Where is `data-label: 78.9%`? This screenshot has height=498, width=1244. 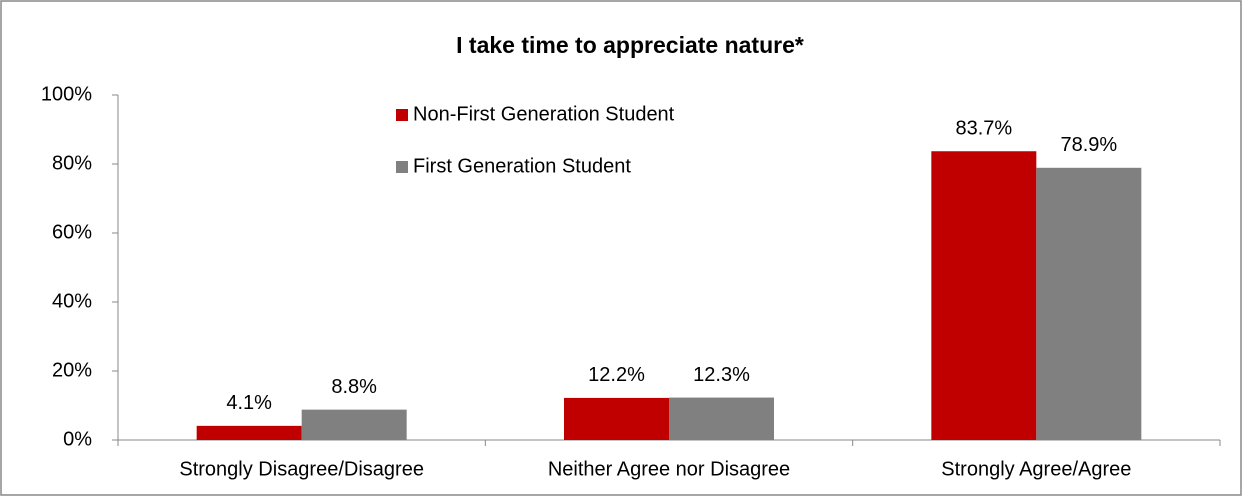
data-label: 78.9% is located at coordinates (1088, 145).